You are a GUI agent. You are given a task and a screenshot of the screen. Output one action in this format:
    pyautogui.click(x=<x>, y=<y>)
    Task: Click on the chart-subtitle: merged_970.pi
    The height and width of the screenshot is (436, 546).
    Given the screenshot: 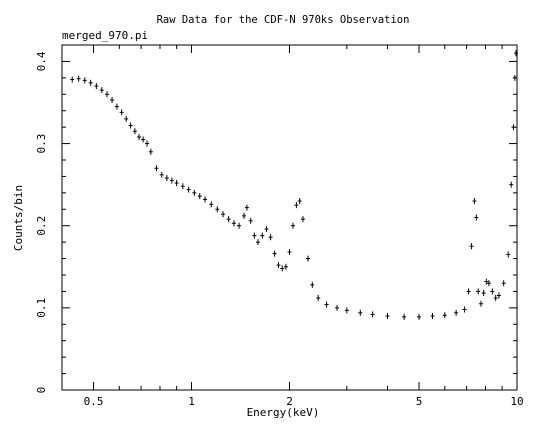 What is the action you would take?
    pyautogui.click(x=105, y=35)
    